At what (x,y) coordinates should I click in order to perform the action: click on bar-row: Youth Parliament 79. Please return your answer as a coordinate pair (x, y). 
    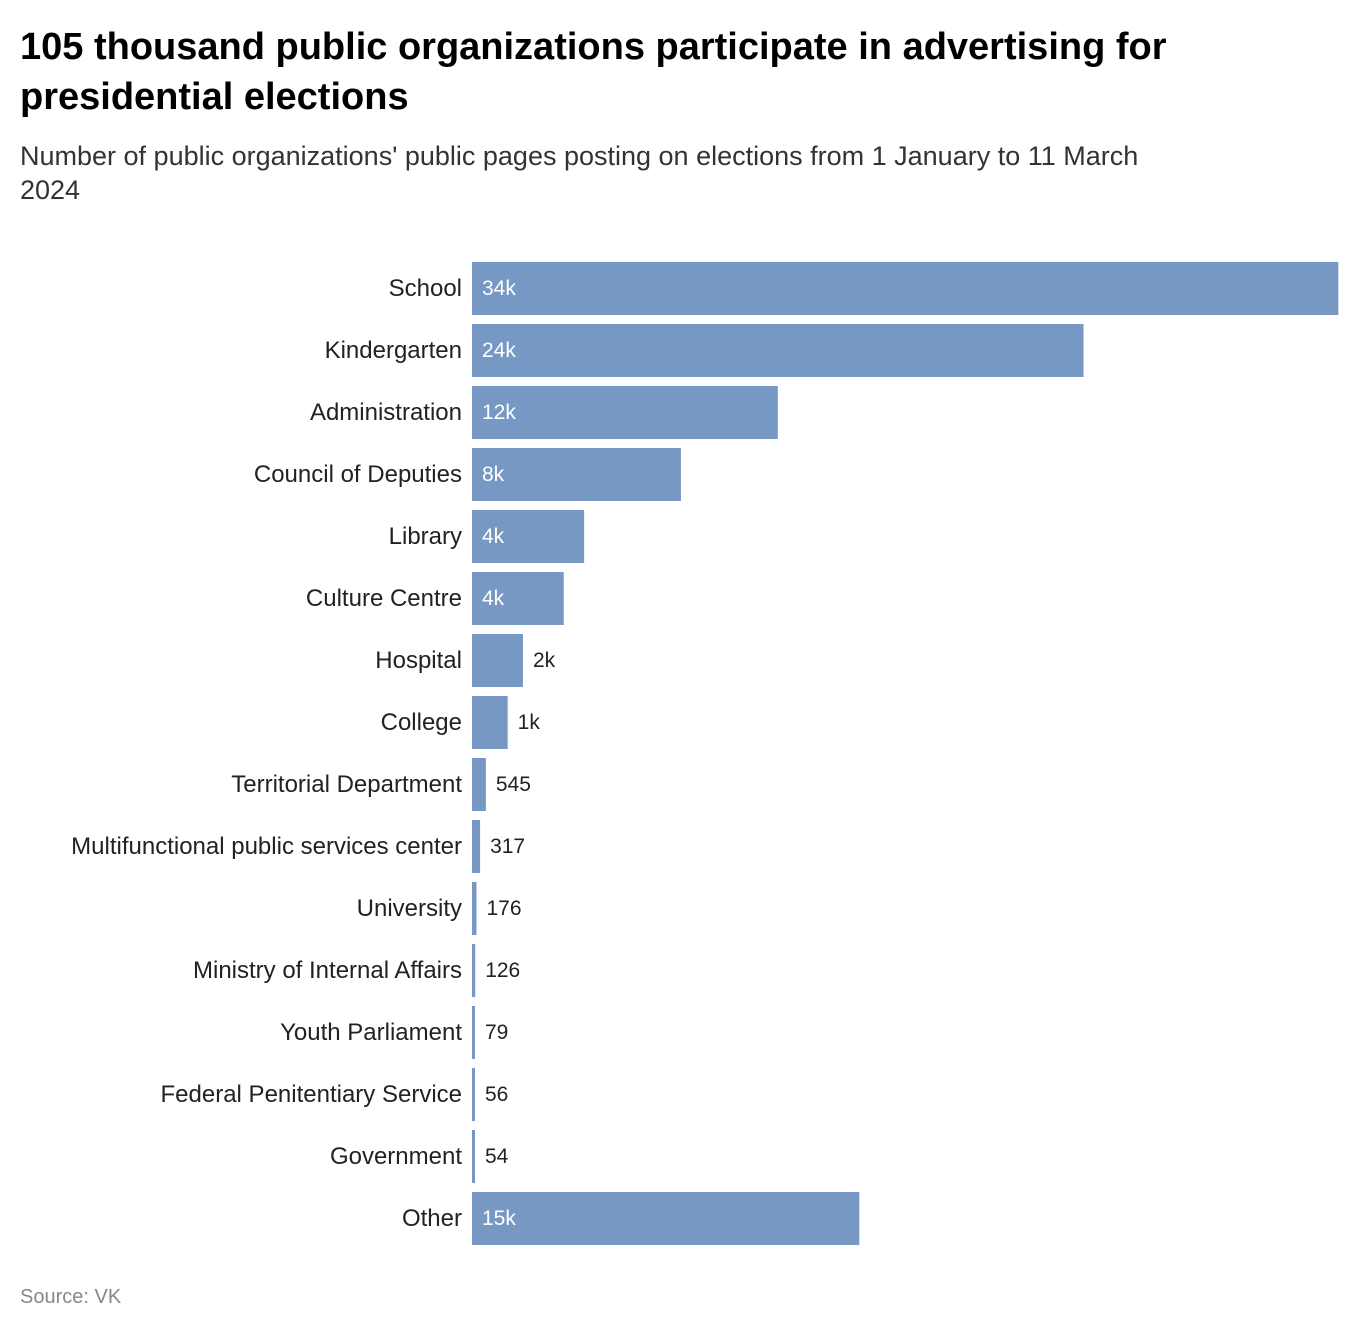
    Looking at the image, I should click on (394, 1032).